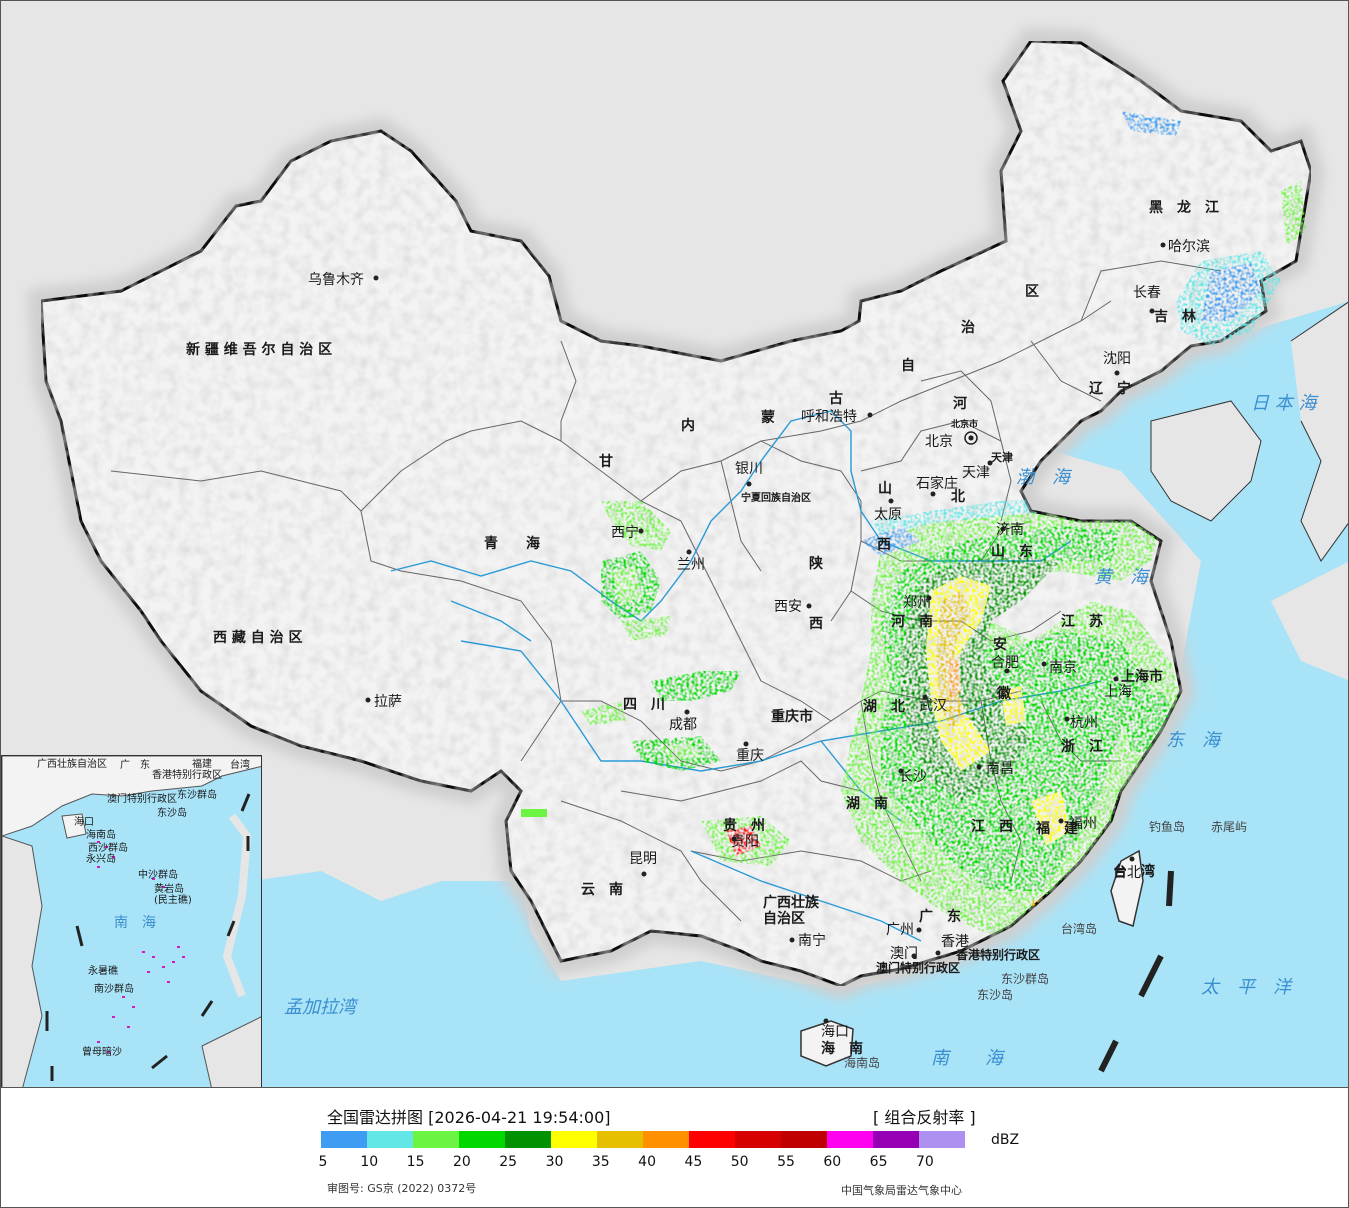  I want to click on city-marker-taiyuan, so click(891, 501).